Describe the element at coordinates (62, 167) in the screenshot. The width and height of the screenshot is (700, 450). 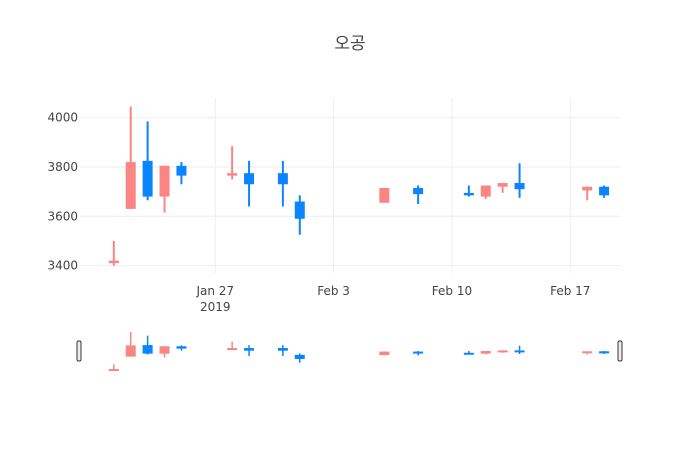
I see `y-tick-label: 3800` at that location.